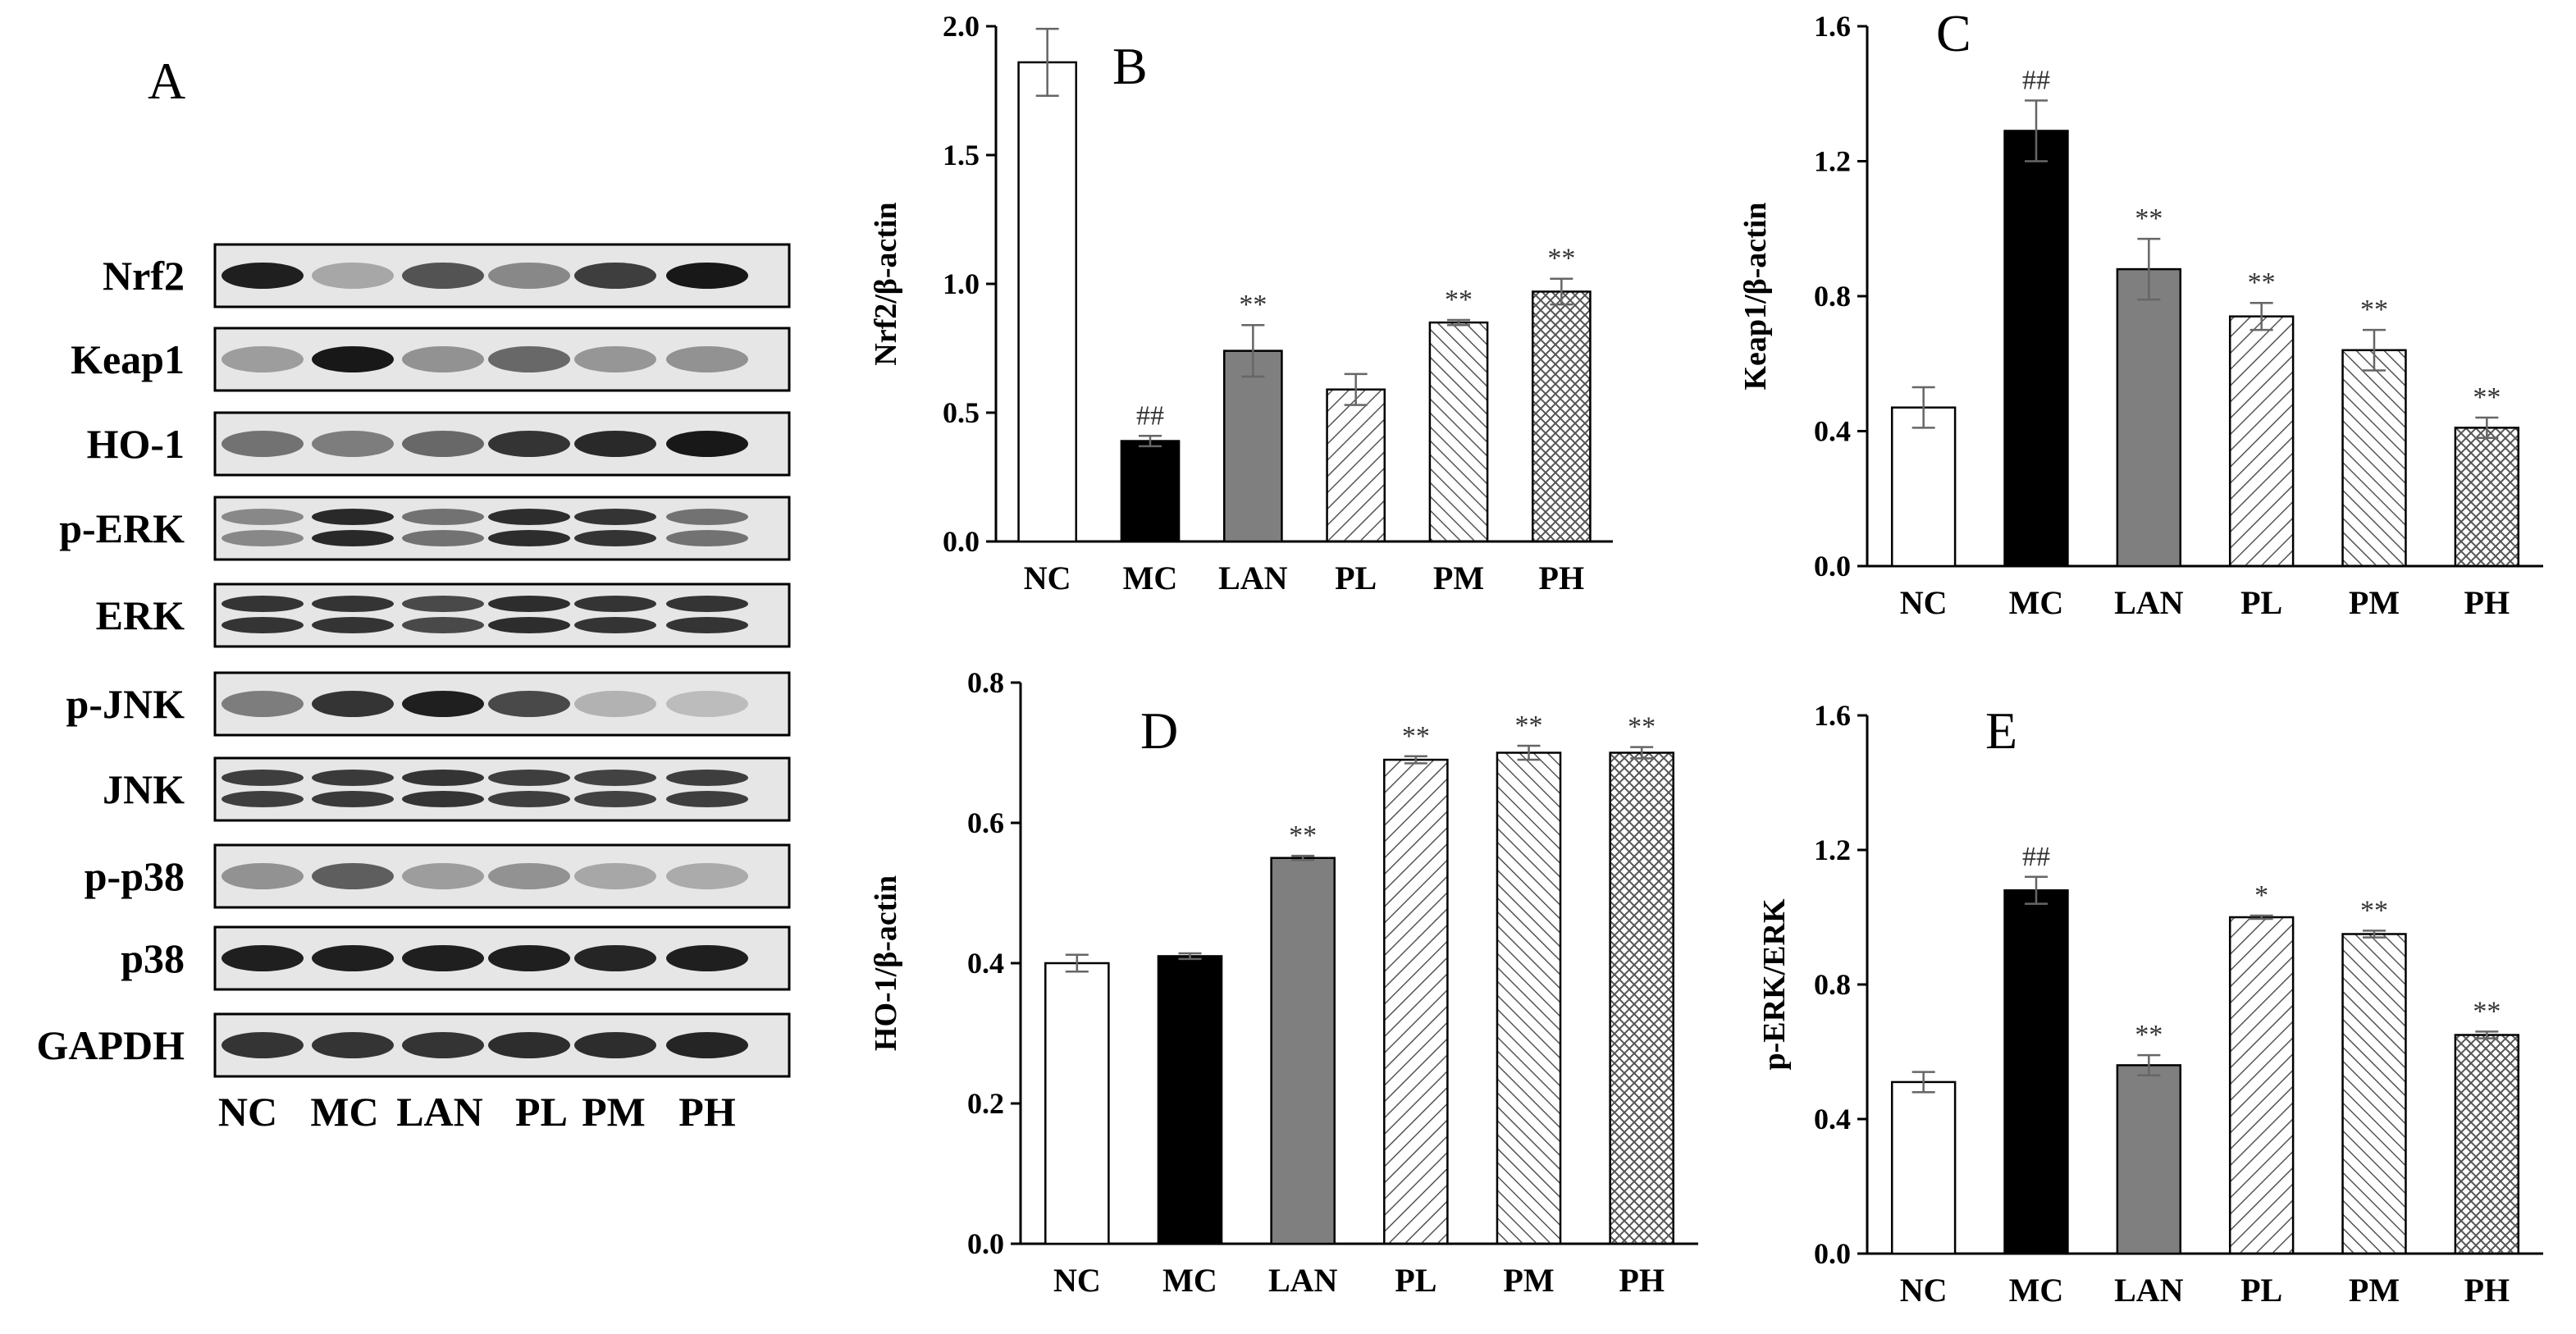  What do you see at coordinates (1458, 322) in the screenshot?
I see `error-bar-b-pm` at bounding box center [1458, 322].